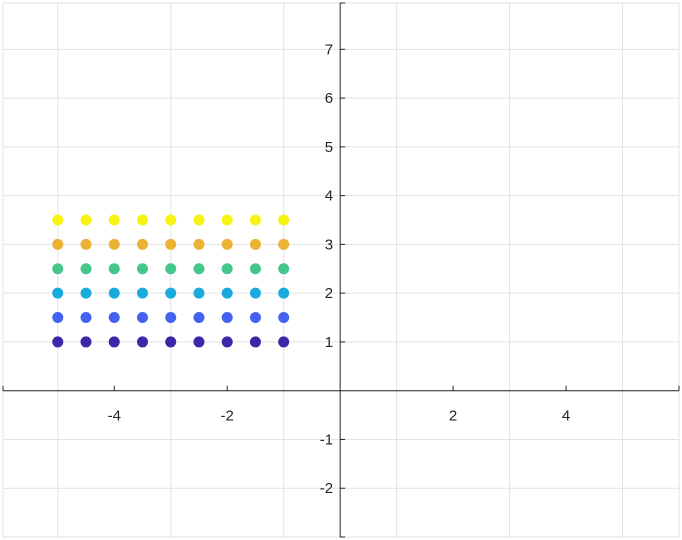 The width and height of the screenshot is (682, 540). What do you see at coordinates (339, 416) in the screenshot?
I see `x-tick-labels: -4 -2 2 4` at bounding box center [339, 416].